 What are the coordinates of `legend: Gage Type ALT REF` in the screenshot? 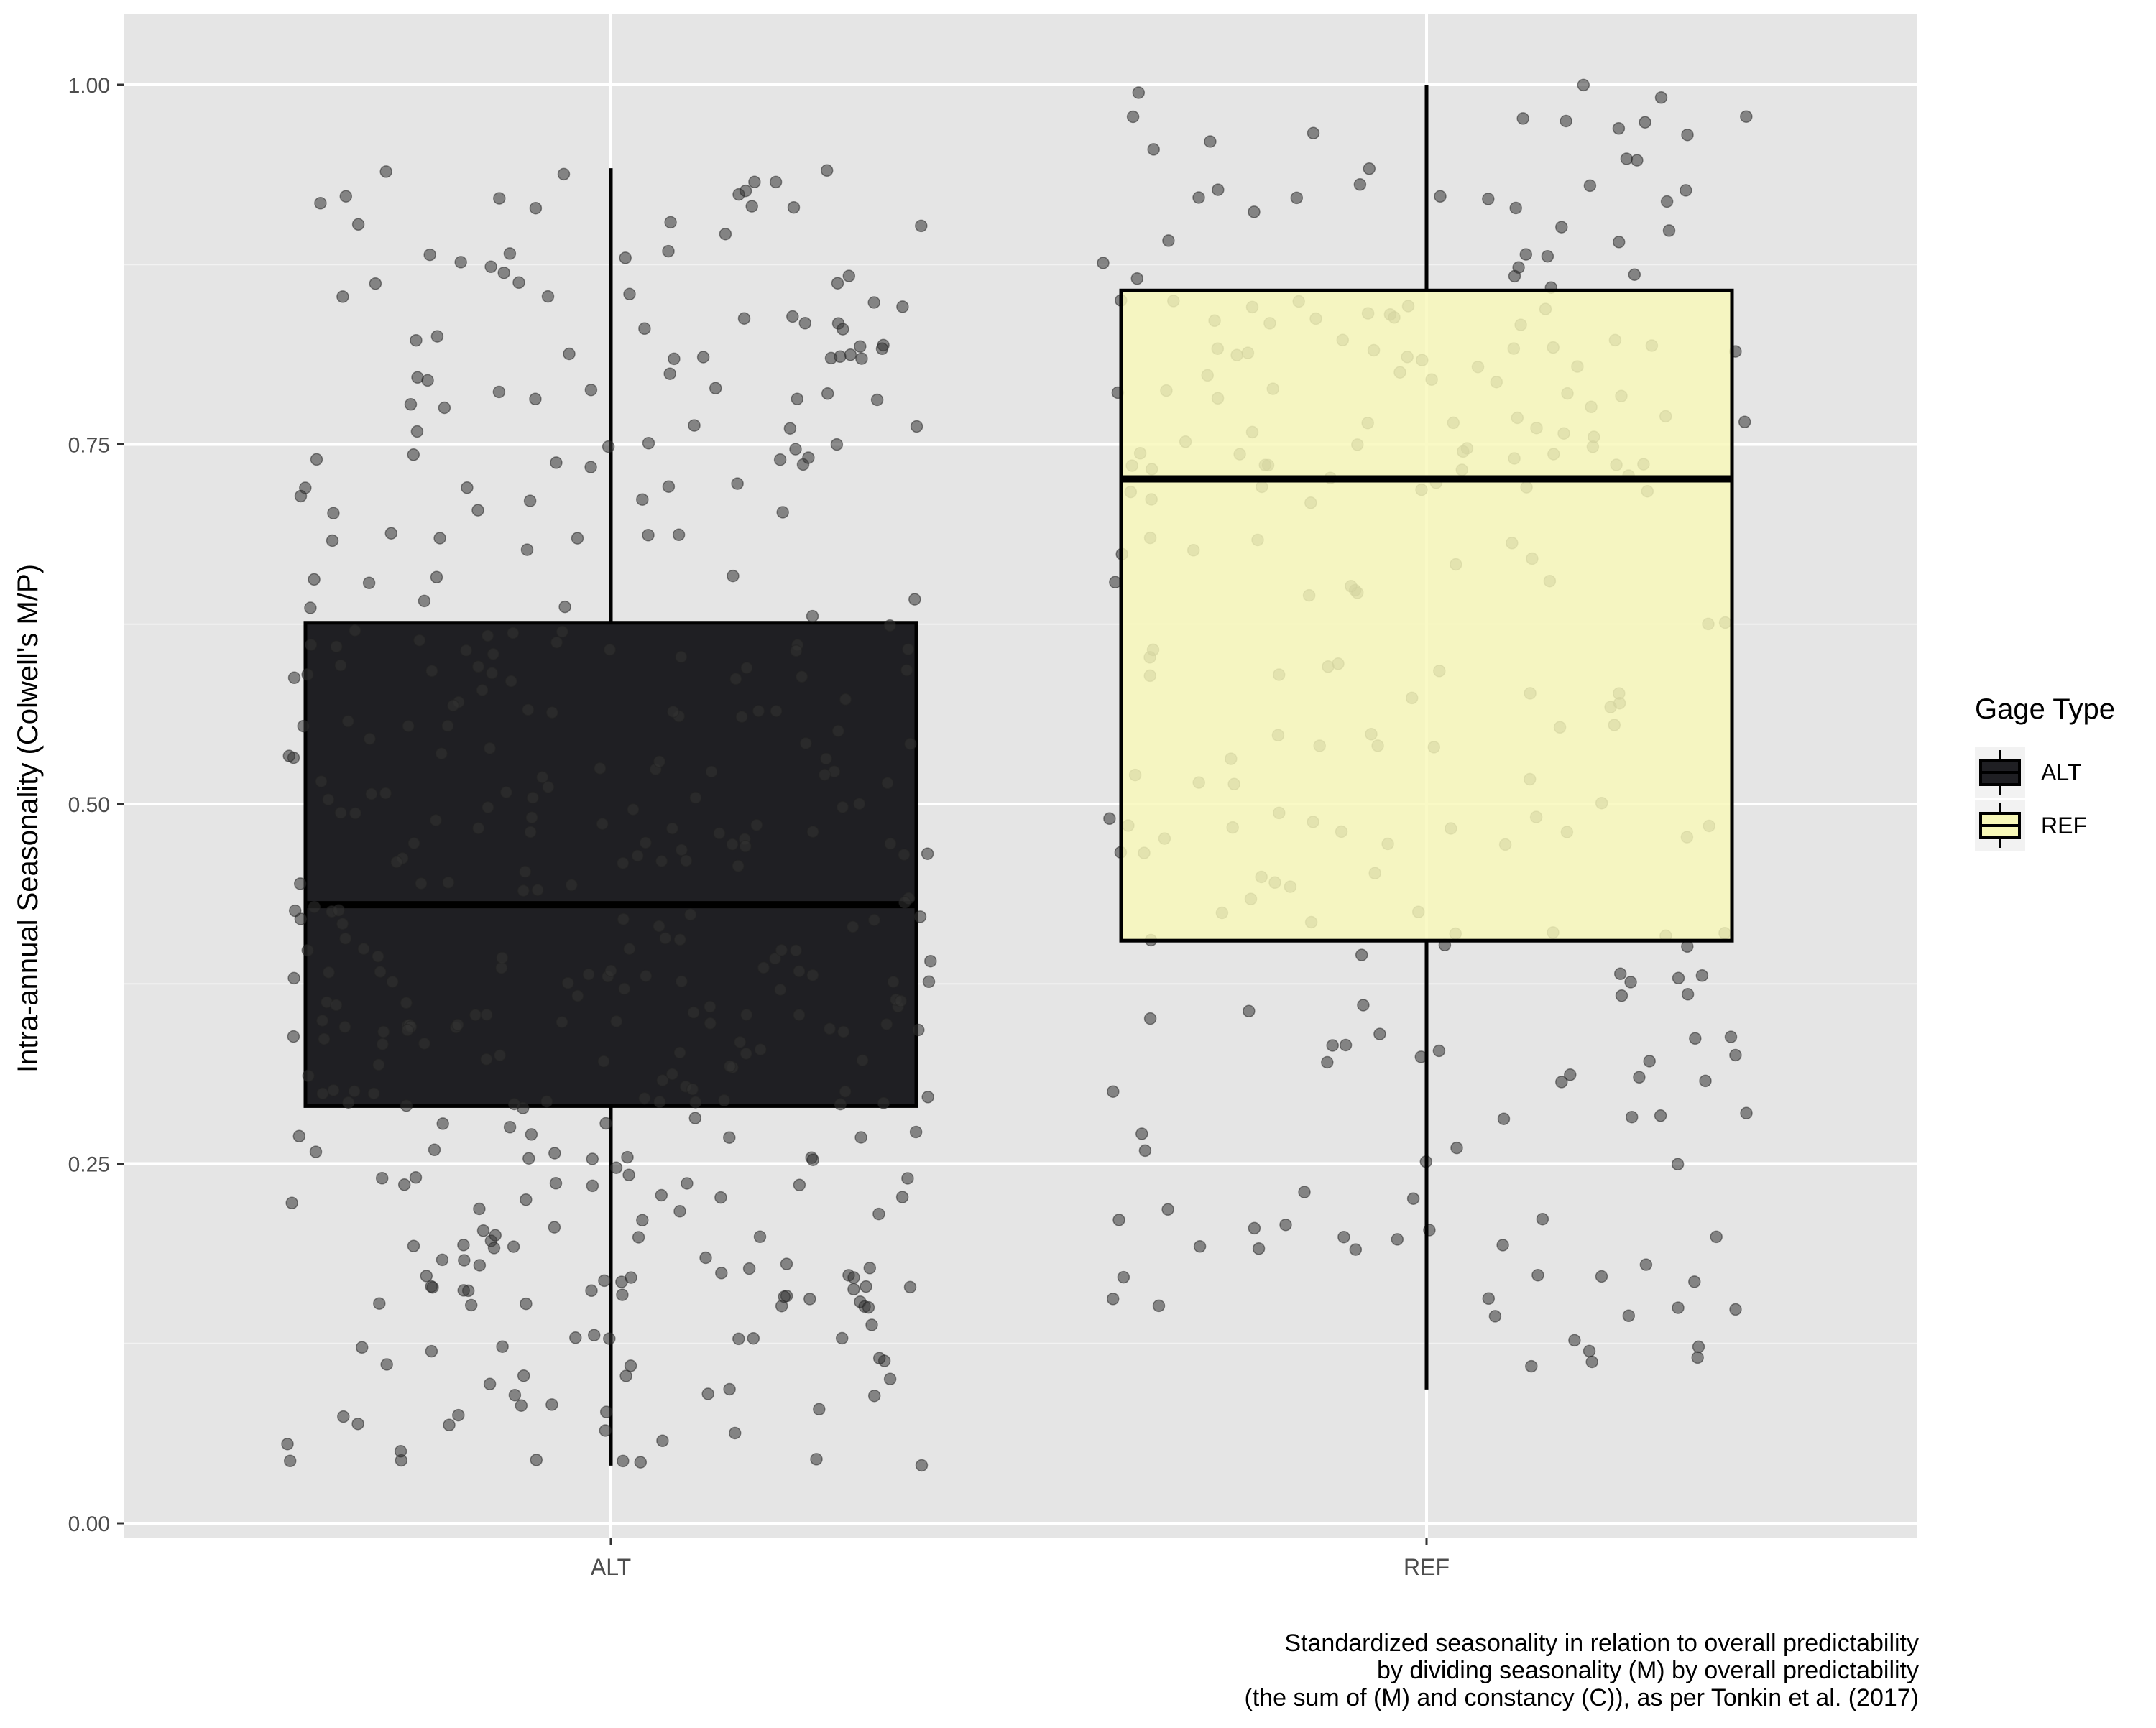 It's located at (2045, 772).